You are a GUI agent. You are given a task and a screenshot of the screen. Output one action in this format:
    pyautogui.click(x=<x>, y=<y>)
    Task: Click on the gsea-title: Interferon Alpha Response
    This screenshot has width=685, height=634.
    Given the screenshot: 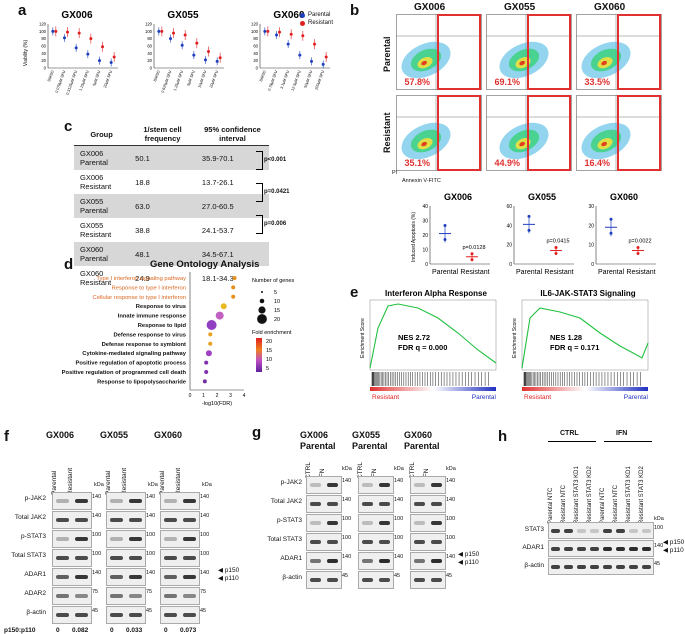 What is the action you would take?
    pyautogui.click(x=436, y=293)
    